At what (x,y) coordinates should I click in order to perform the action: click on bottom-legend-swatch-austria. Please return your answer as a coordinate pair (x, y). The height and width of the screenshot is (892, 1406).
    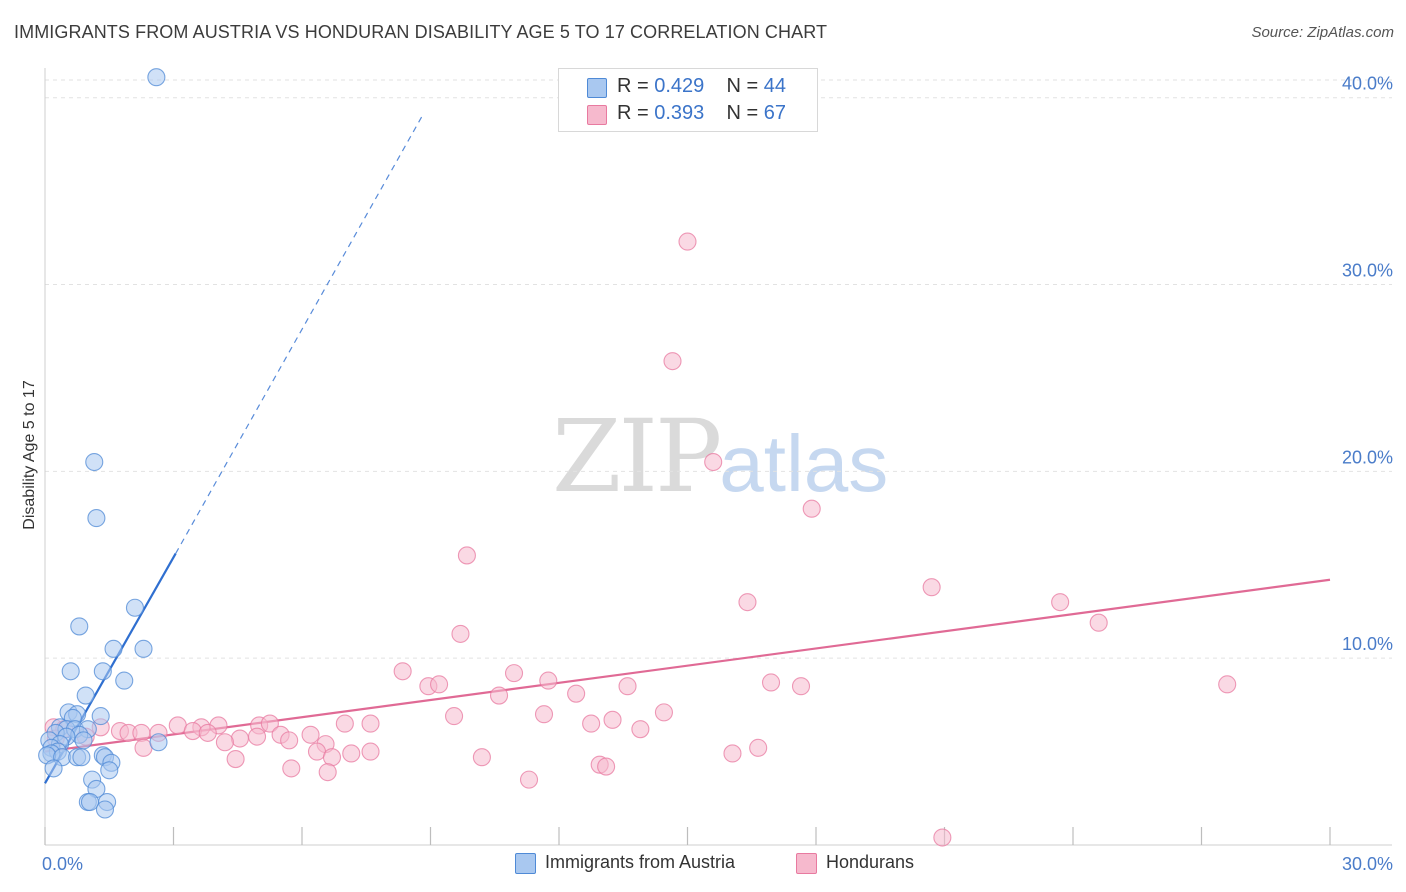
    Looking at the image, I should click on (525, 863).